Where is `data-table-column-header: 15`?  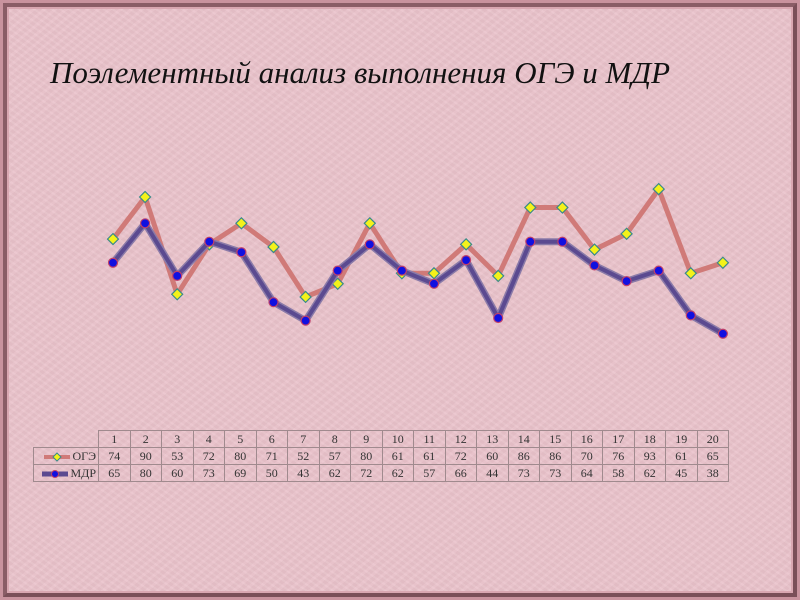 data-table-column-header: 15 is located at coordinates (555, 439).